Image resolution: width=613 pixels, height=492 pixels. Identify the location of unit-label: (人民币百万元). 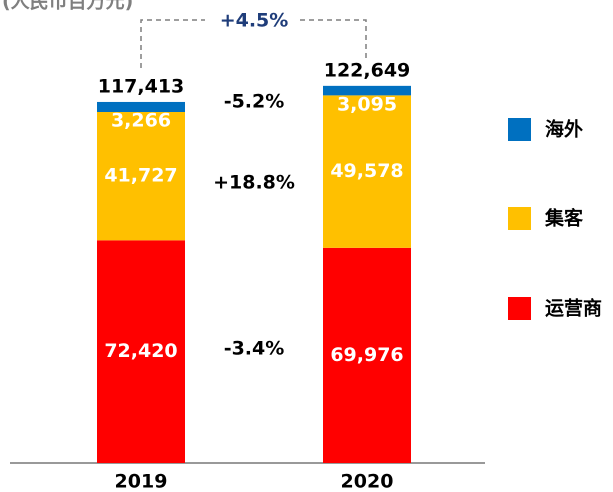
(67, 6).